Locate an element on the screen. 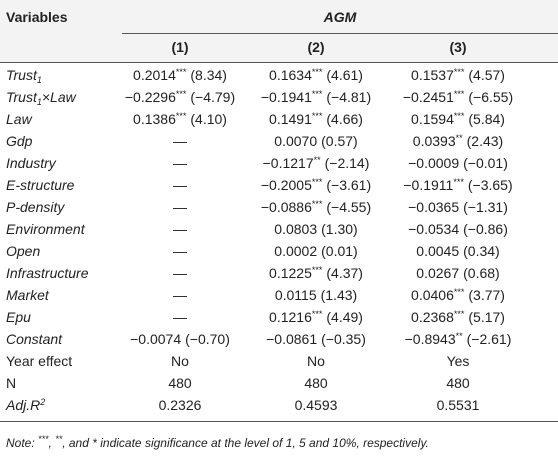  note-text: *** is located at coordinates (43, 439).